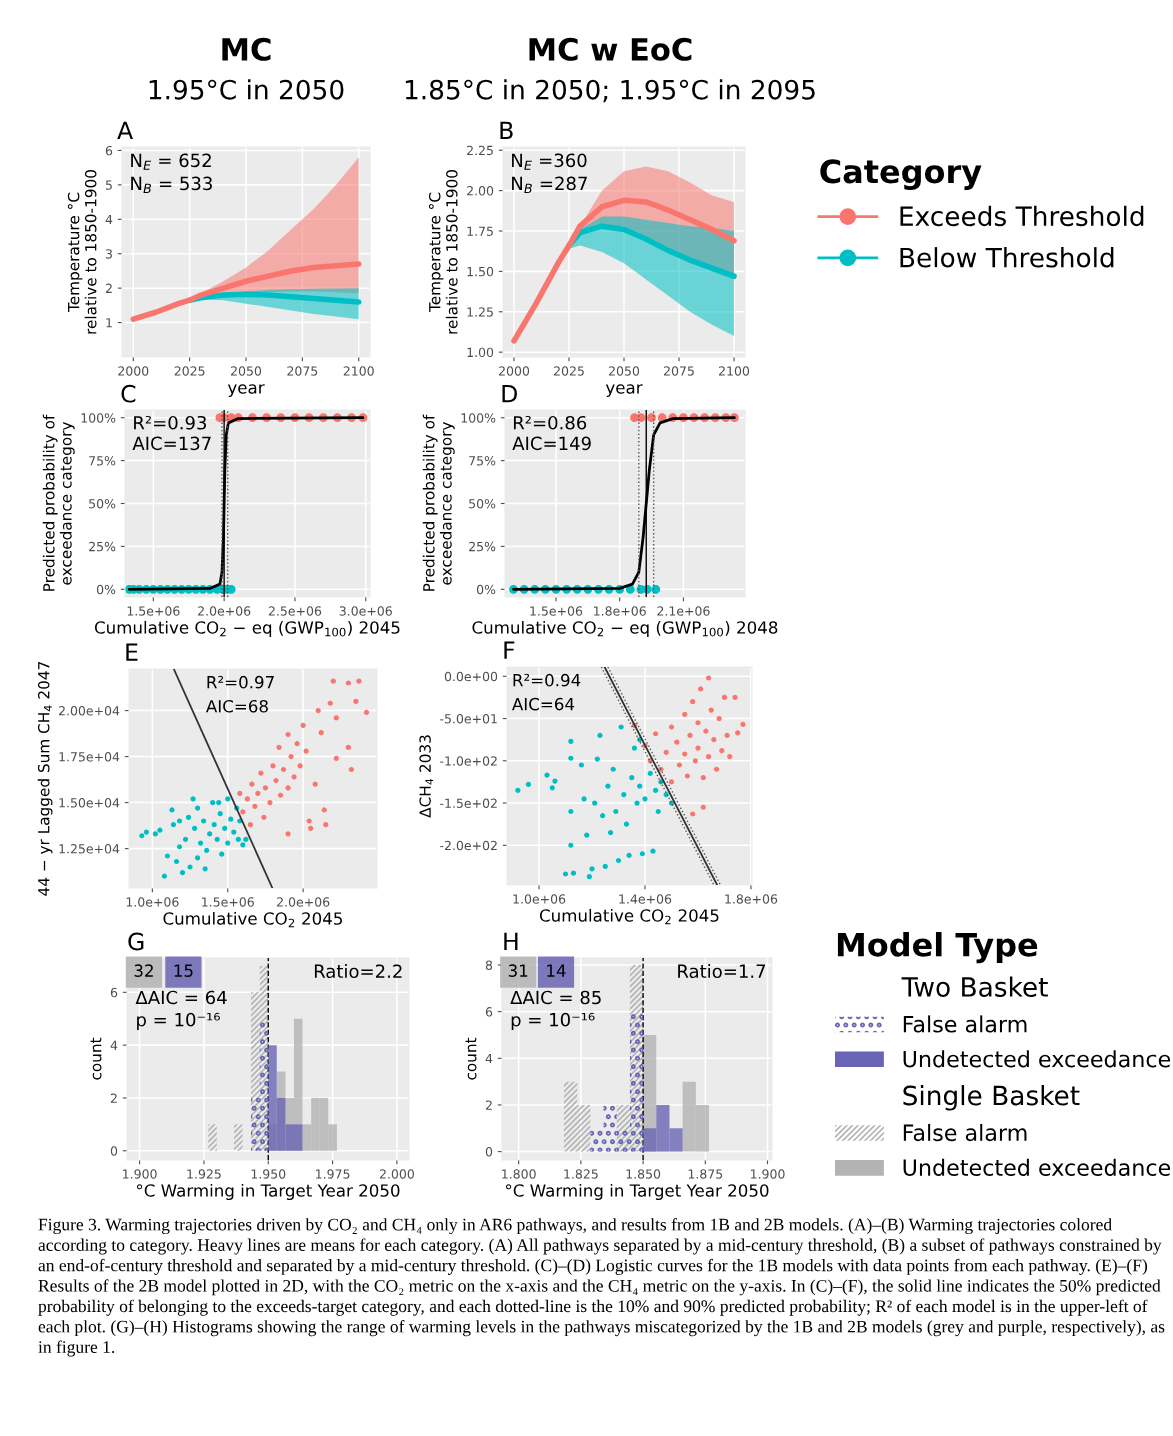  I want to click on legend-title: Model Type, so click(937, 948).